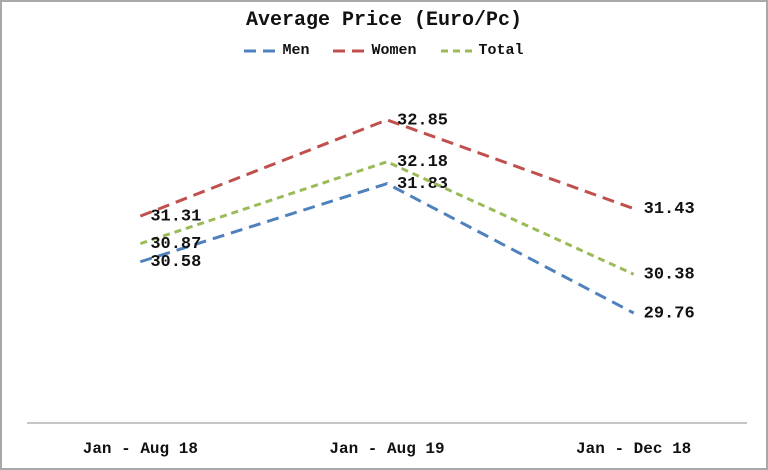  I want to click on data-label-men: 29.76, so click(669, 313).